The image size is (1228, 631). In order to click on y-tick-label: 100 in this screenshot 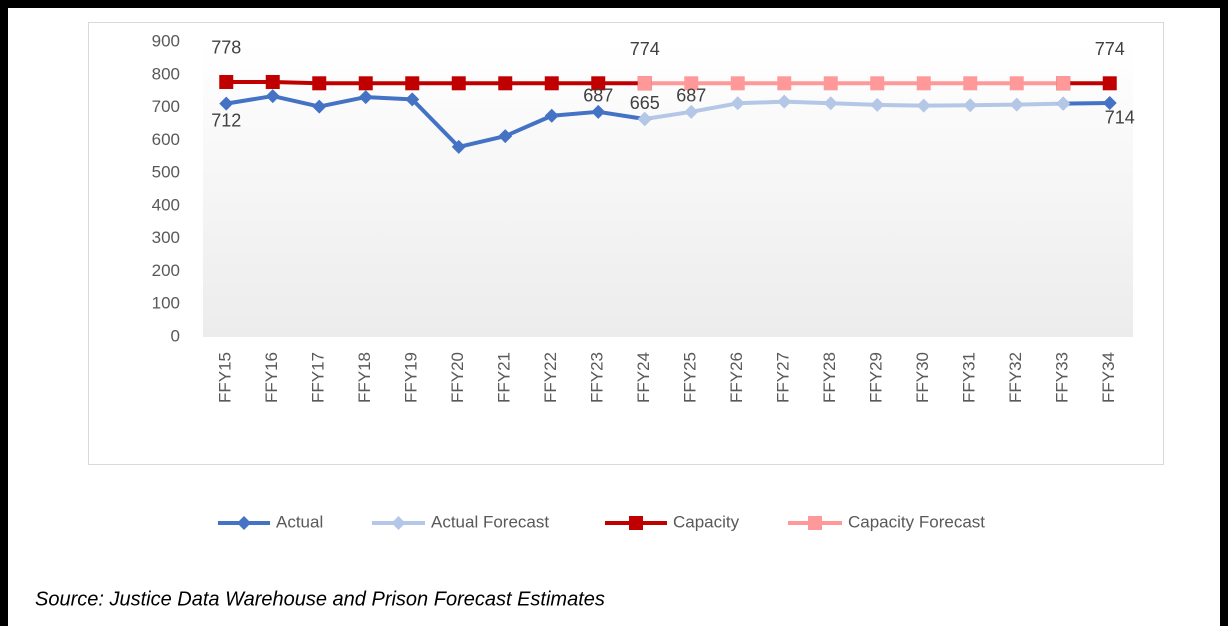, I will do `click(166, 303)`.